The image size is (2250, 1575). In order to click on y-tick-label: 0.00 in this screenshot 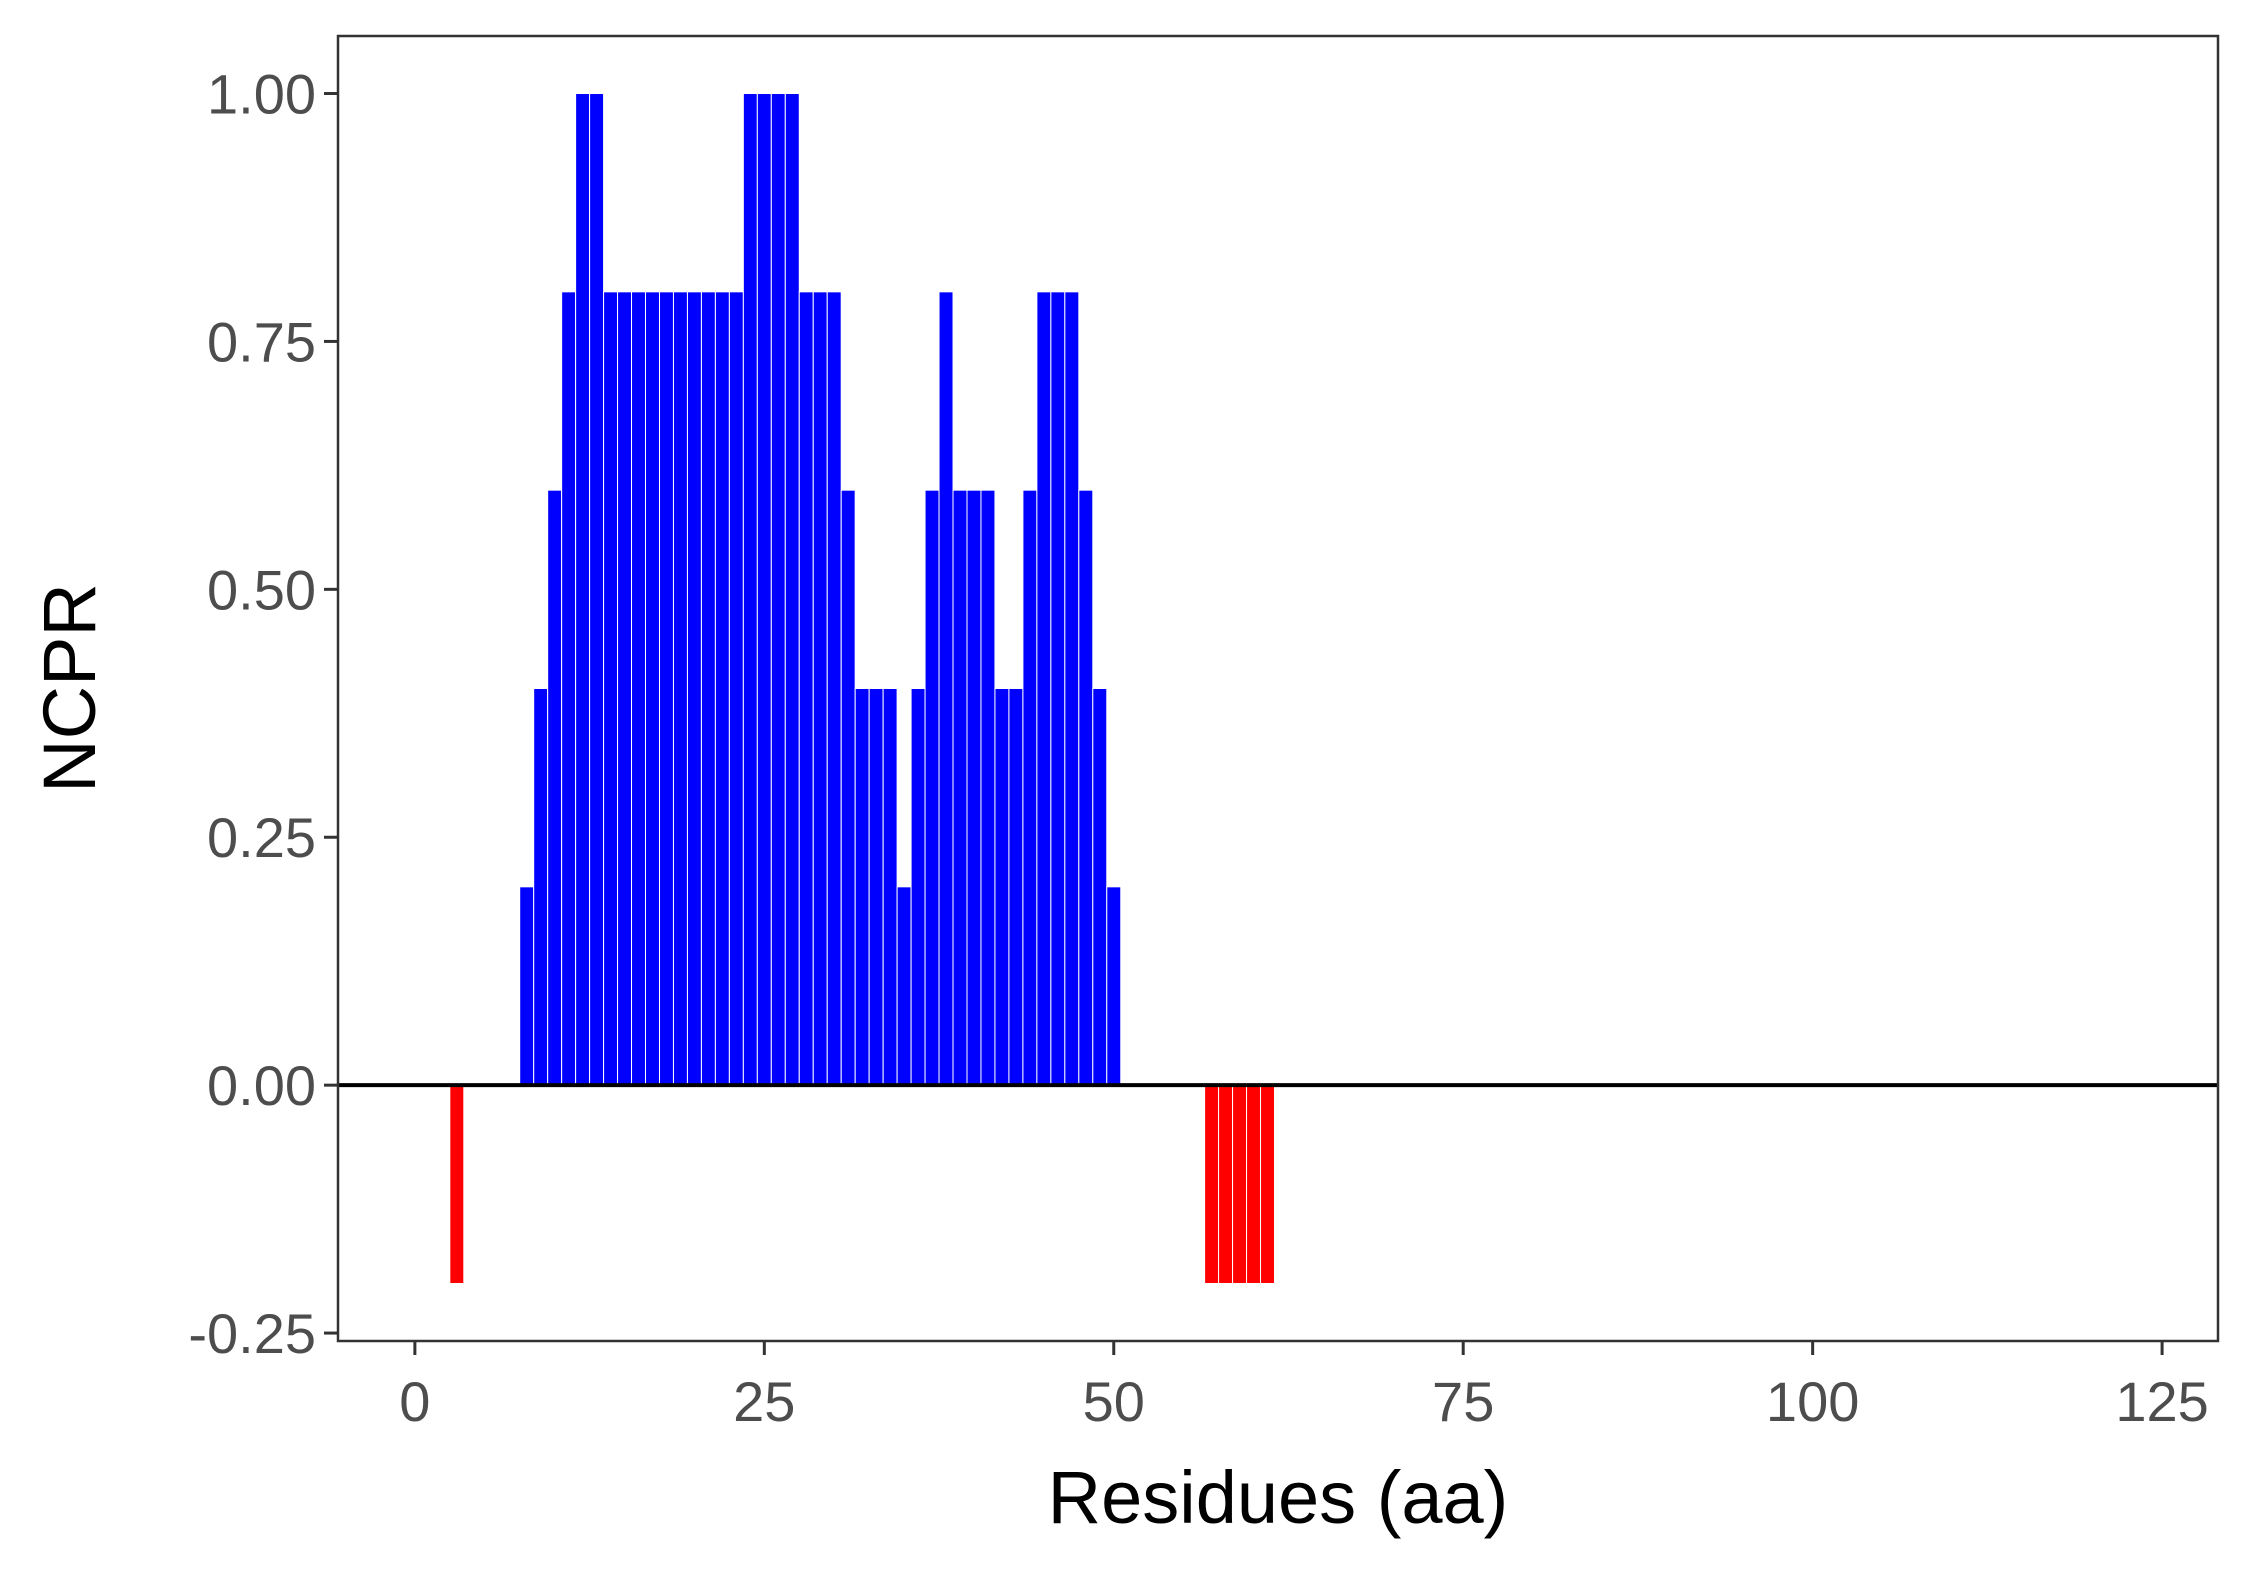, I will do `click(261, 1085)`.